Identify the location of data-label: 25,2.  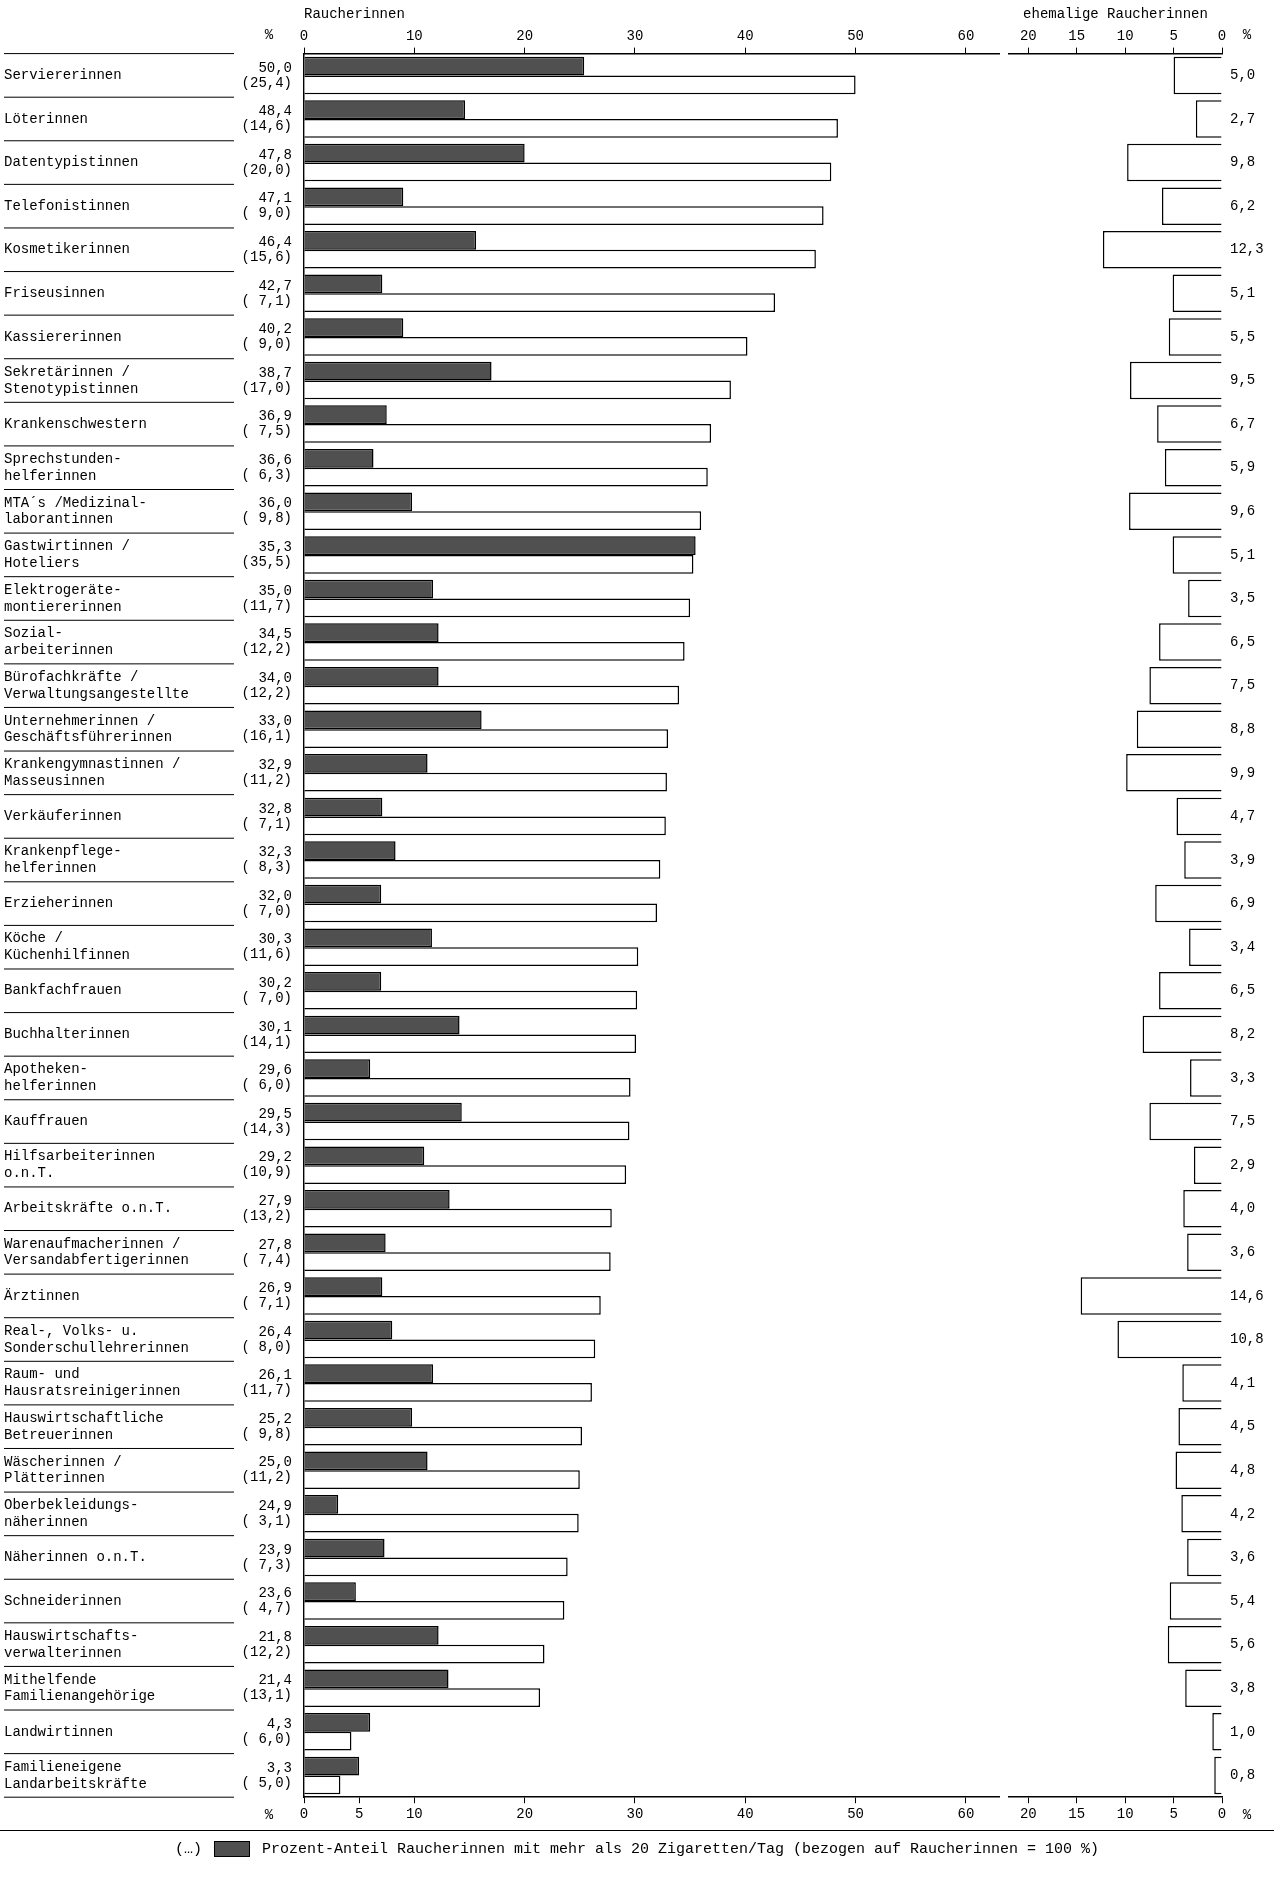
(275, 1418).